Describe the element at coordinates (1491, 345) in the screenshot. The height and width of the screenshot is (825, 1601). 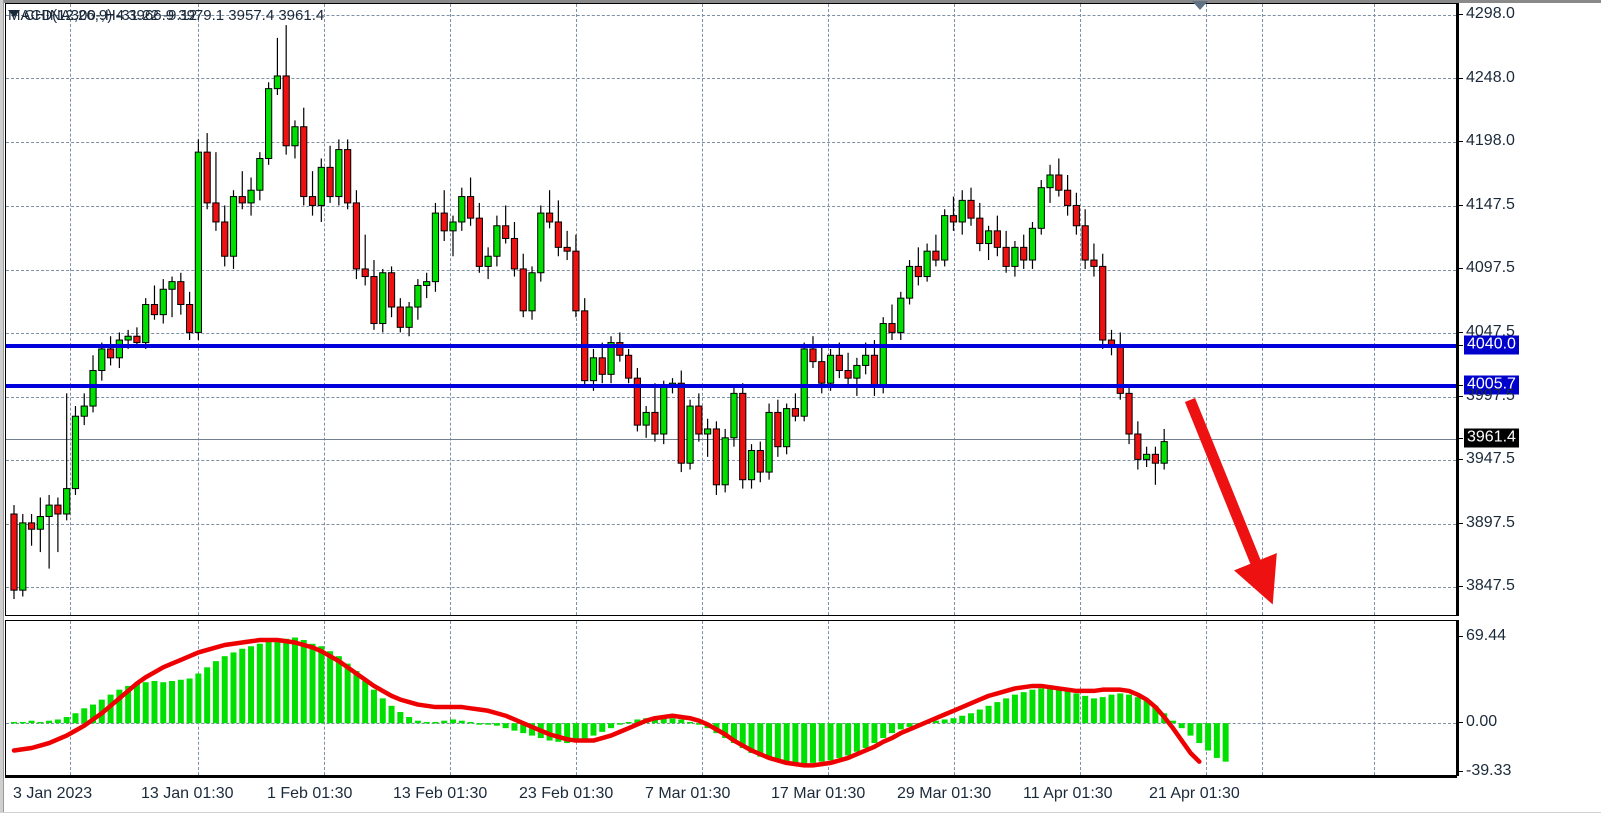
I see `sr-price-tag: 4040.0` at that location.